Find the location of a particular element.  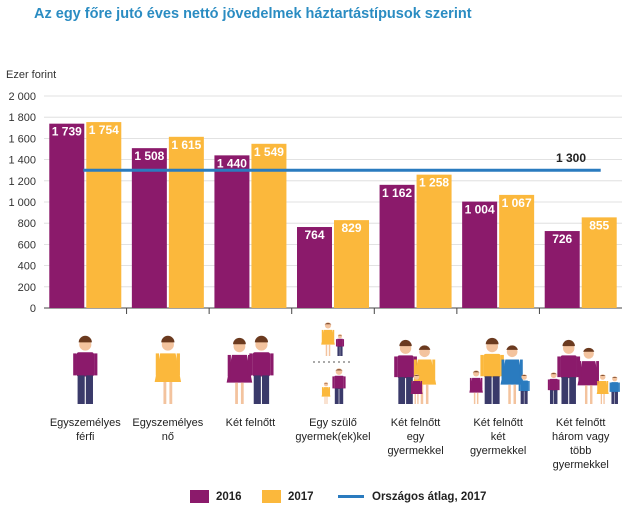

data-label-2016: 1 440 is located at coordinates (232, 163).